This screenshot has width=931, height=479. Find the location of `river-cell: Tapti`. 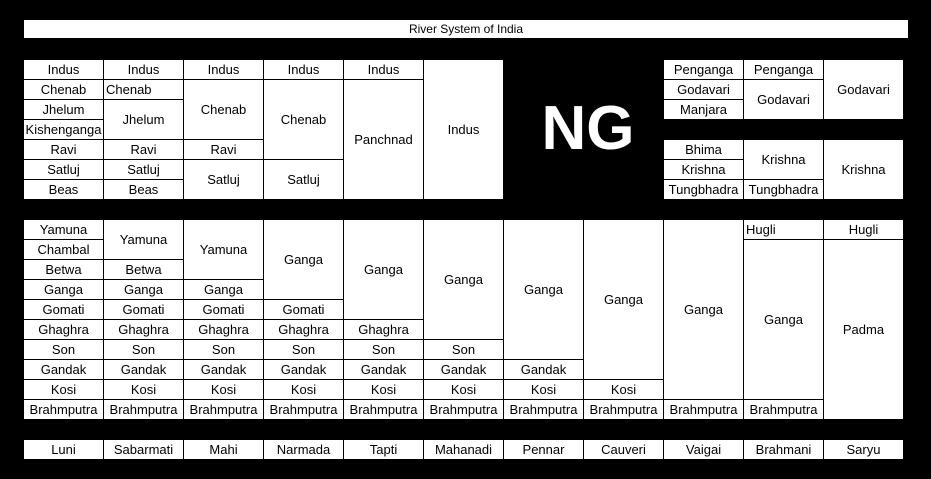

river-cell: Tapti is located at coordinates (383, 449).